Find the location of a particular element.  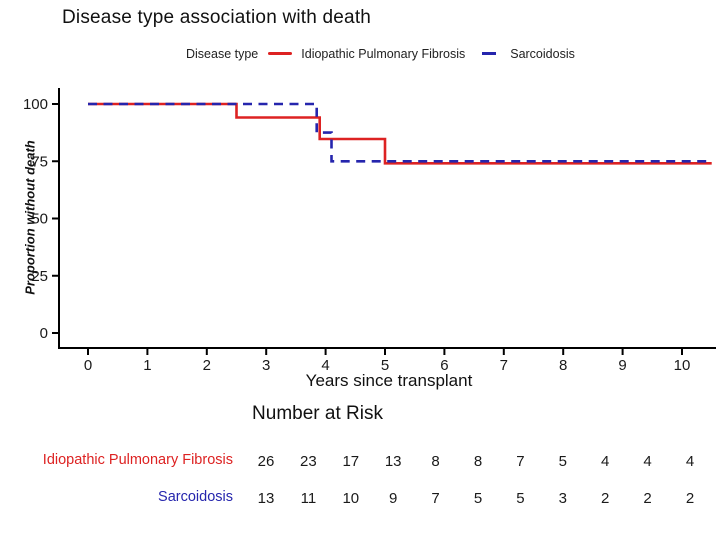

x-tick-label: 1 is located at coordinates (147, 365).